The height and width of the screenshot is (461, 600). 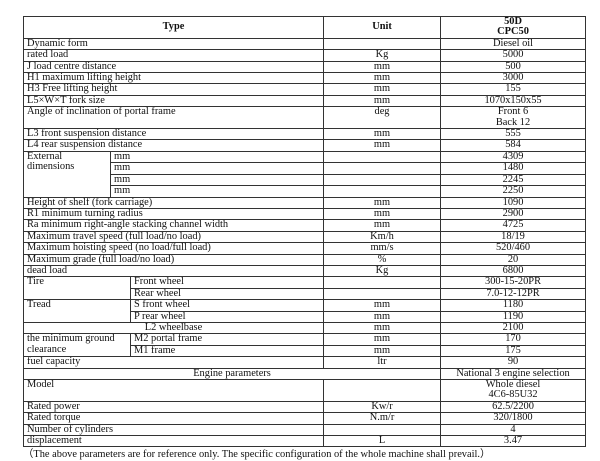 I want to click on table-row: Tread S front wheel mm 1180, so click(x=305, y=311).